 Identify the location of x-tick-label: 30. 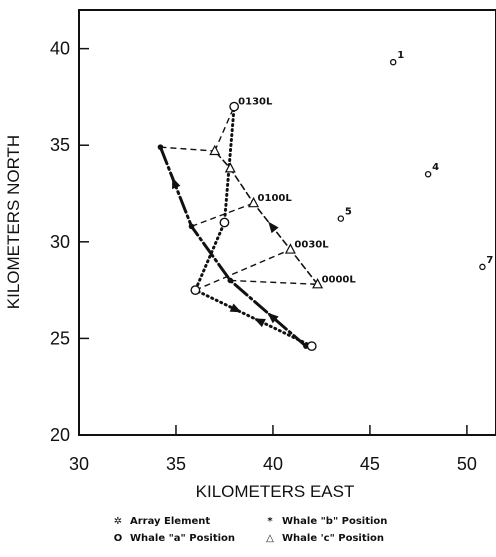
(79, 464).